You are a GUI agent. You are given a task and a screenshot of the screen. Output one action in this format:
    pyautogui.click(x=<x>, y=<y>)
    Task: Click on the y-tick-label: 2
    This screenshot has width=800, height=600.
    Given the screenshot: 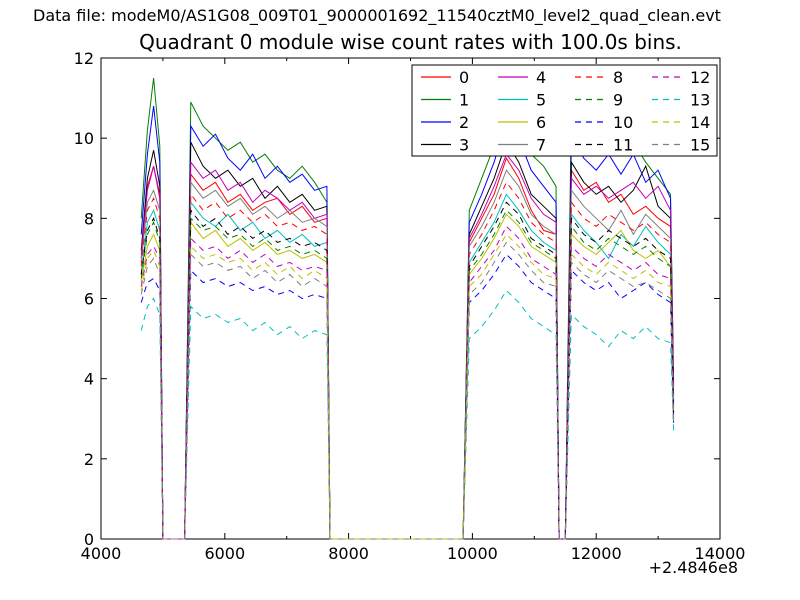 What is the action you would take?
    pyautogui.click(x=89, y=459)
    